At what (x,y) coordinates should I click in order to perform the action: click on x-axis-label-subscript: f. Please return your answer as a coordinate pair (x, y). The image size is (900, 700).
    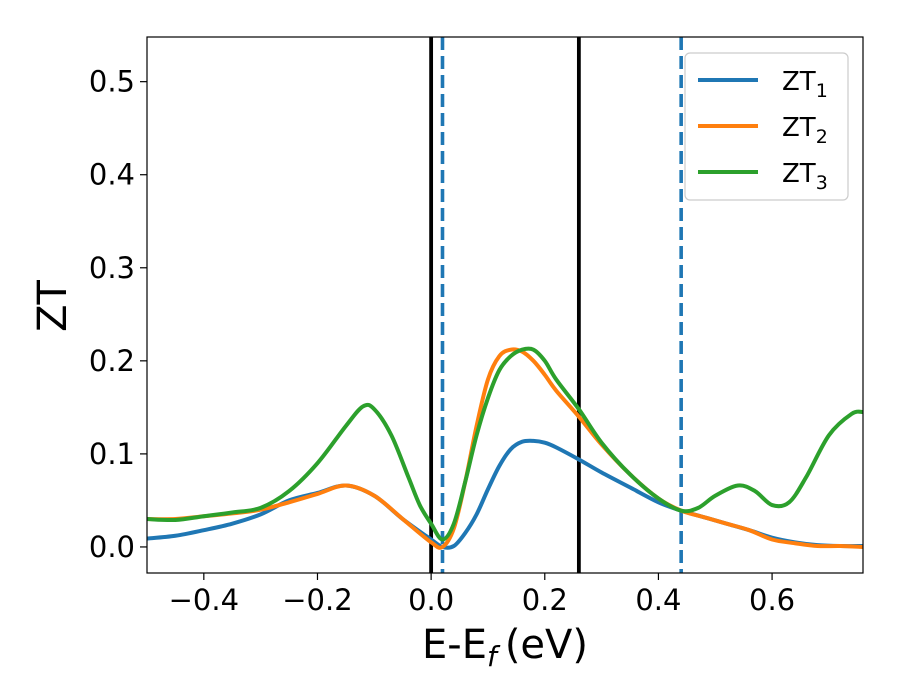
    Looking at the image, I should click on (494, 656).